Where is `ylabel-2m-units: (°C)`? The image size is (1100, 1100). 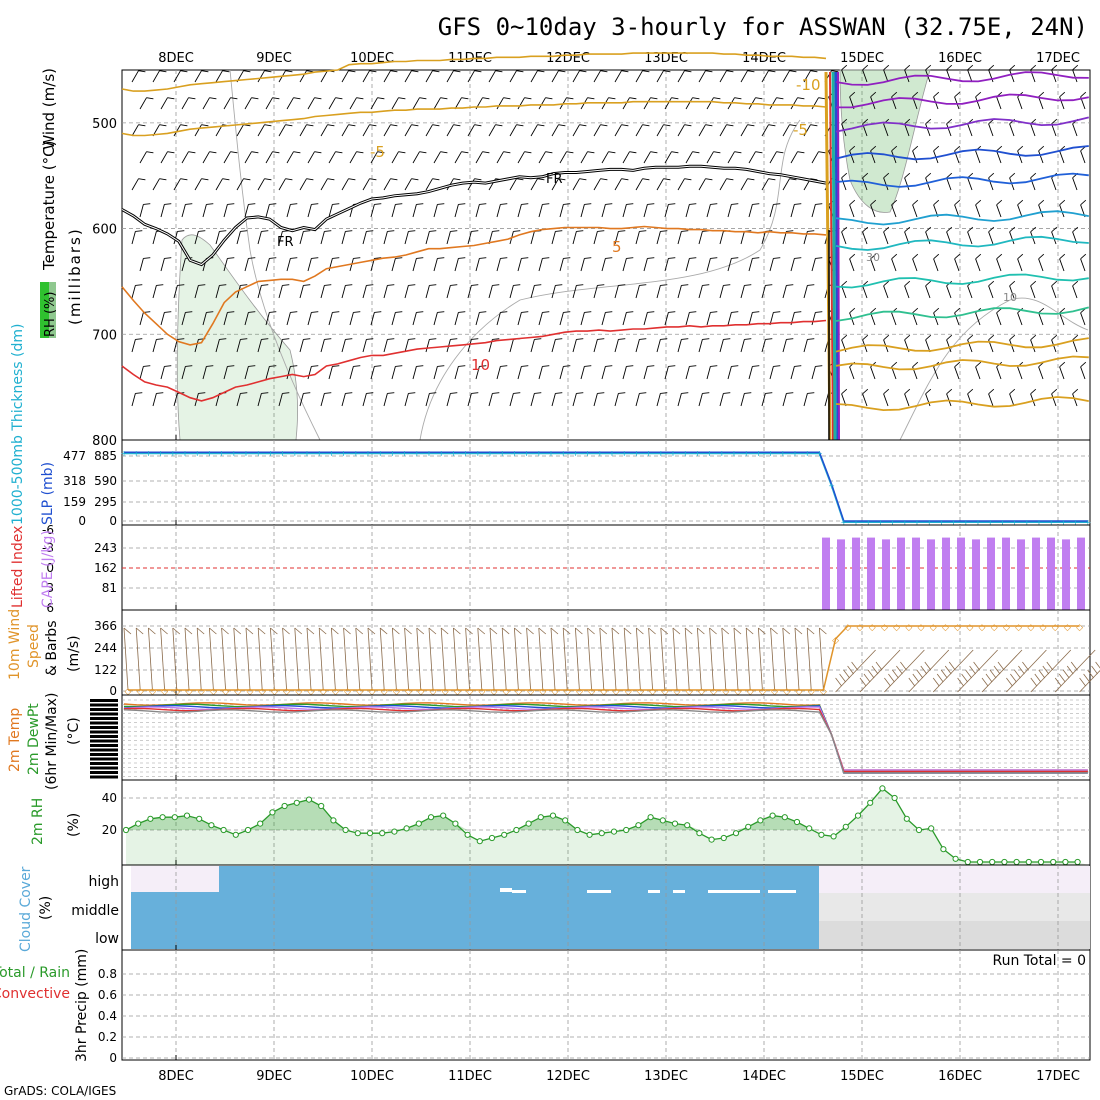 ylabel-2m-units: (°C) is located at coordinates (74, 731).